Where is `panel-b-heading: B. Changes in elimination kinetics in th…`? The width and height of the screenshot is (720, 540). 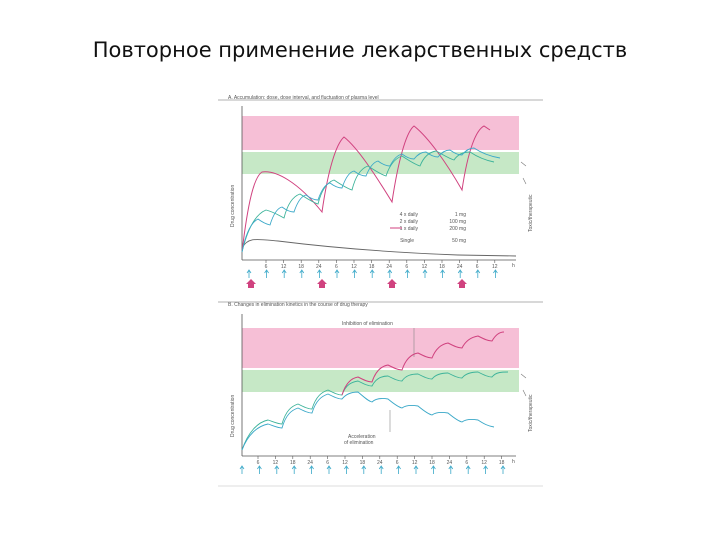
panel-b-heading: B. Changes in elimination kinetics in th… is located at coordinates (298, 305).